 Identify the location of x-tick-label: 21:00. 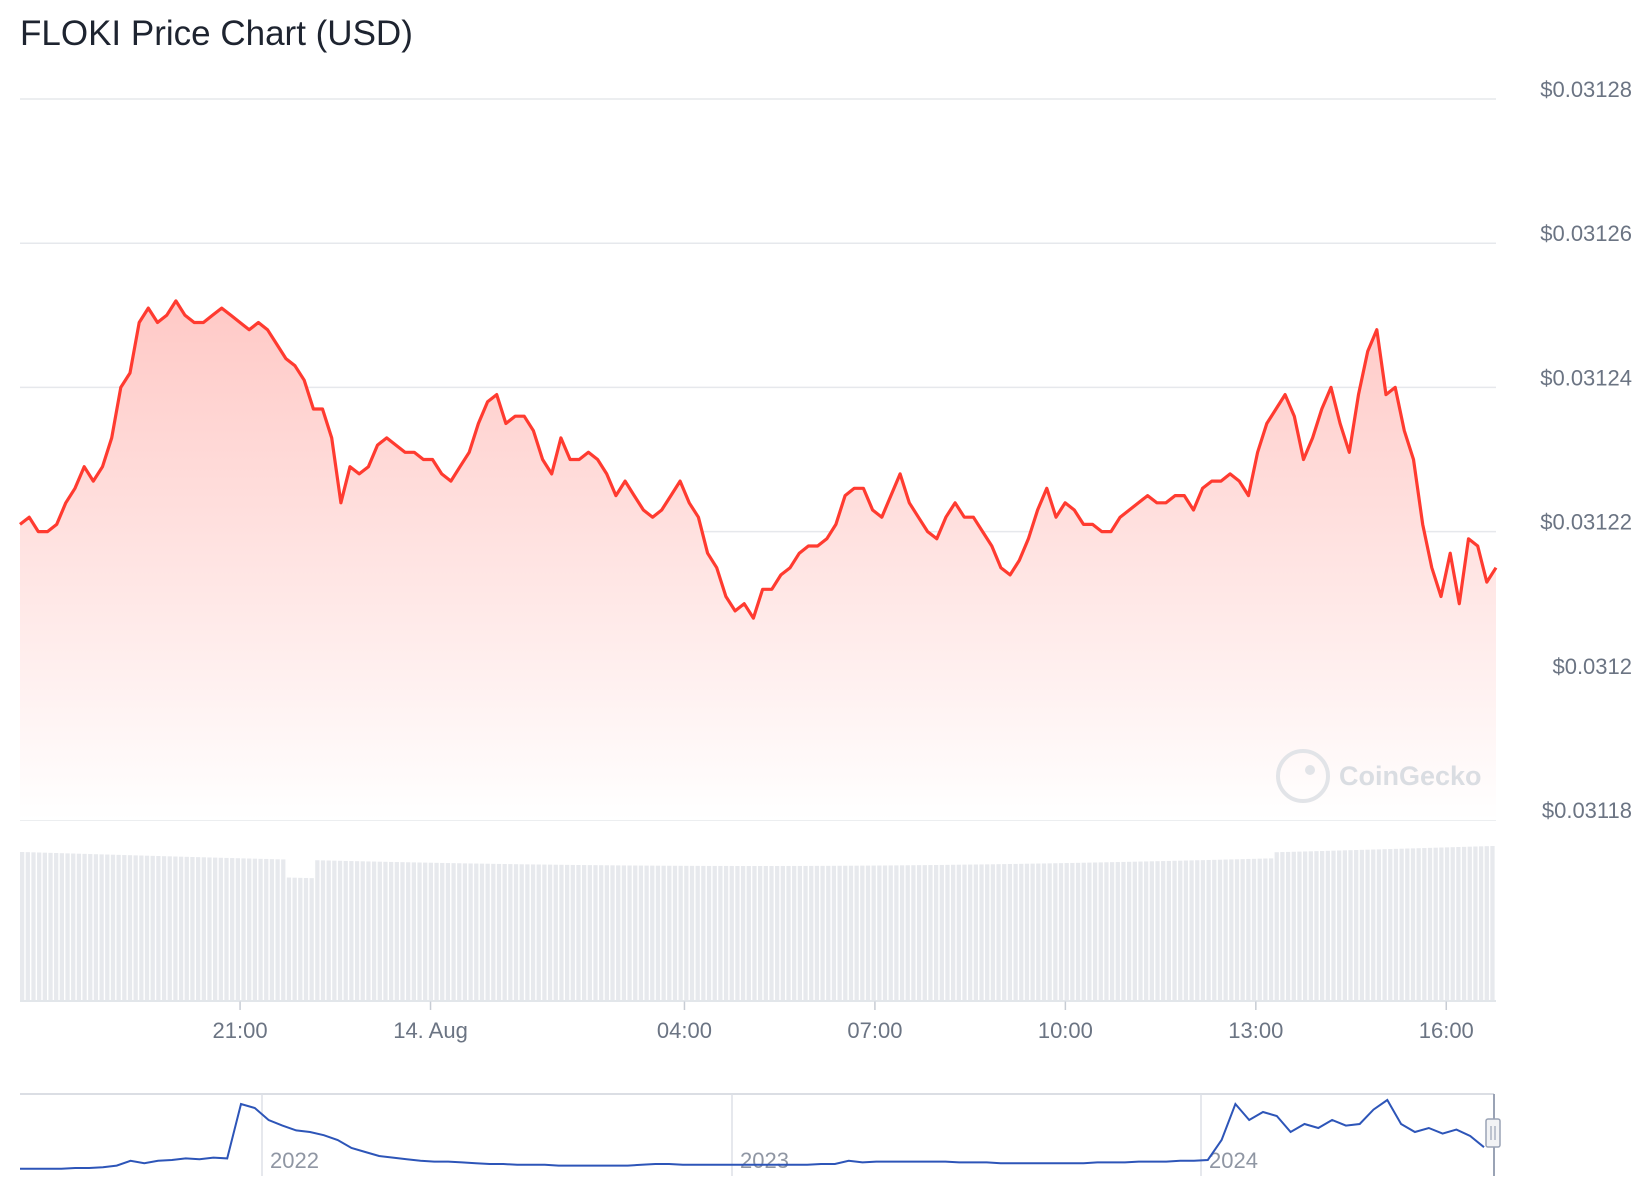
(240, 1030).